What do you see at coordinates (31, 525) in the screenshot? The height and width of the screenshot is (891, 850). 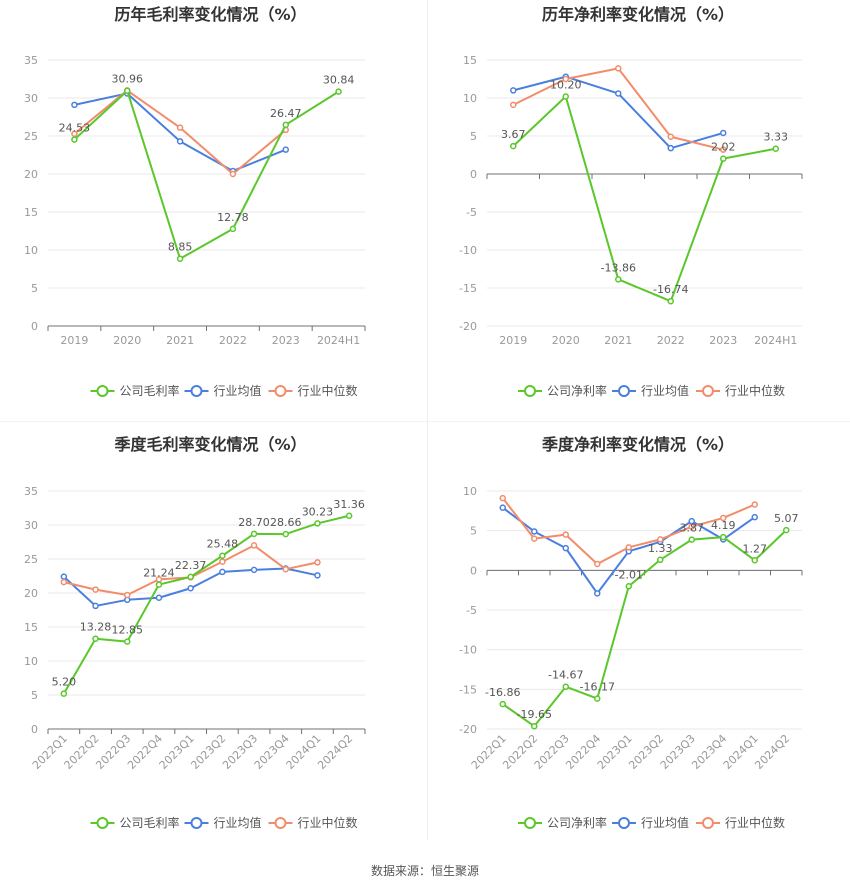 I see `y-tick-label: 30` at bounding box center [31, 525].